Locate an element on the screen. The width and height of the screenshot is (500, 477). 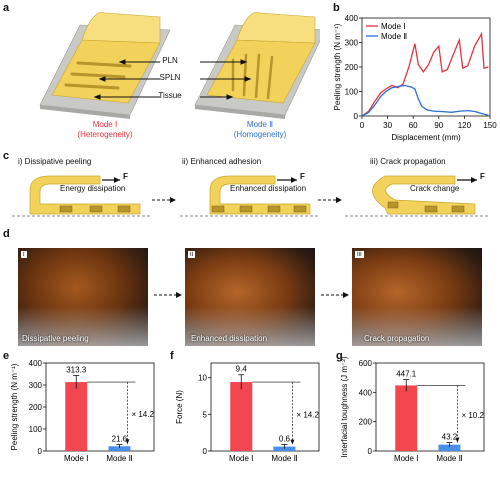
step-ii-diagram is located at coordinates (250, 196).